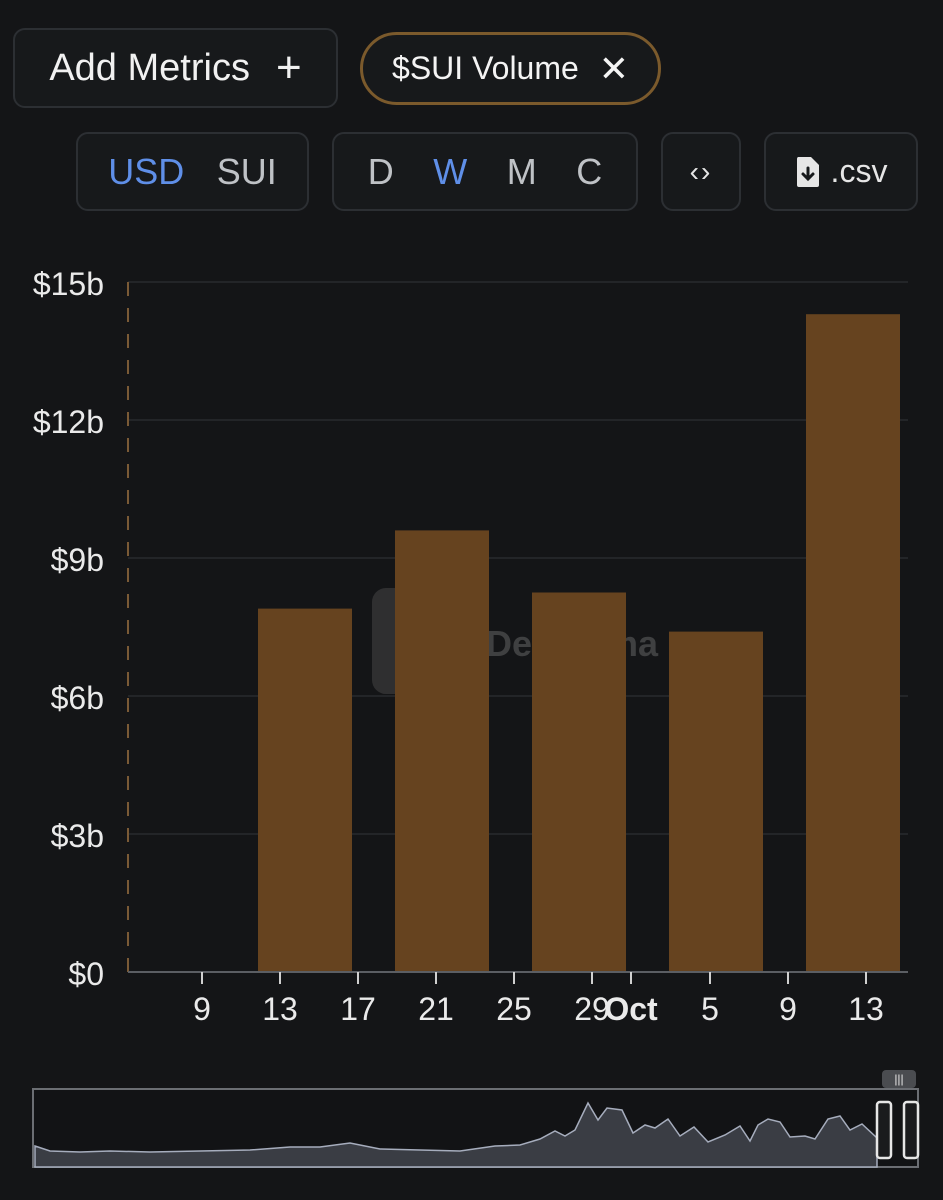 Image resolution: width=943 pixels, height=1200 pixels. I want to click on embed-button: ‹›, so click(701, 171).